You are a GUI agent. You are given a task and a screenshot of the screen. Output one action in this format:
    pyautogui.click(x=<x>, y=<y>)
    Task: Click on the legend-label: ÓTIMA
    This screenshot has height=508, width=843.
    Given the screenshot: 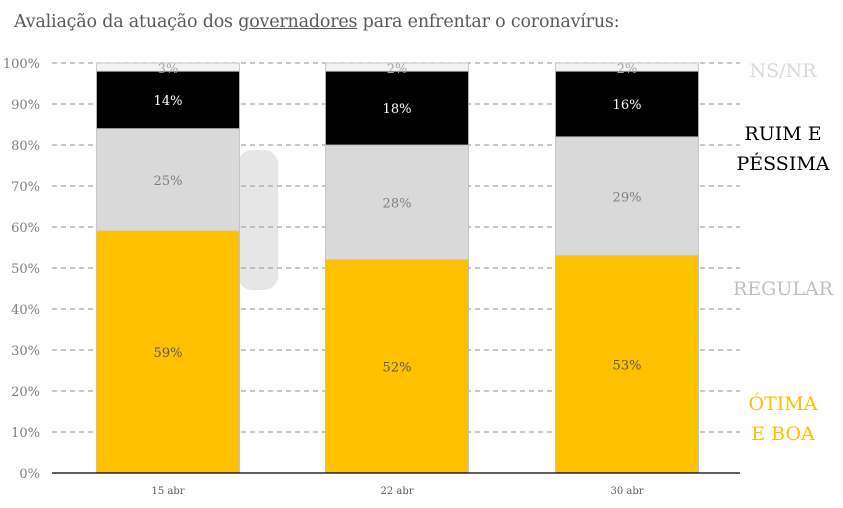 What is the action you would take?
    pyautogui.click(x=783, y=403)
    